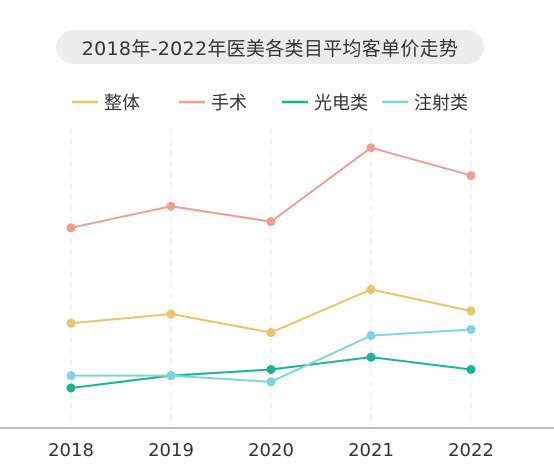 This screenshot has height=475, width=554. Describe the element at coordinates (371, 357) in the screenshot. I see `data-point-2-2021` at that location.